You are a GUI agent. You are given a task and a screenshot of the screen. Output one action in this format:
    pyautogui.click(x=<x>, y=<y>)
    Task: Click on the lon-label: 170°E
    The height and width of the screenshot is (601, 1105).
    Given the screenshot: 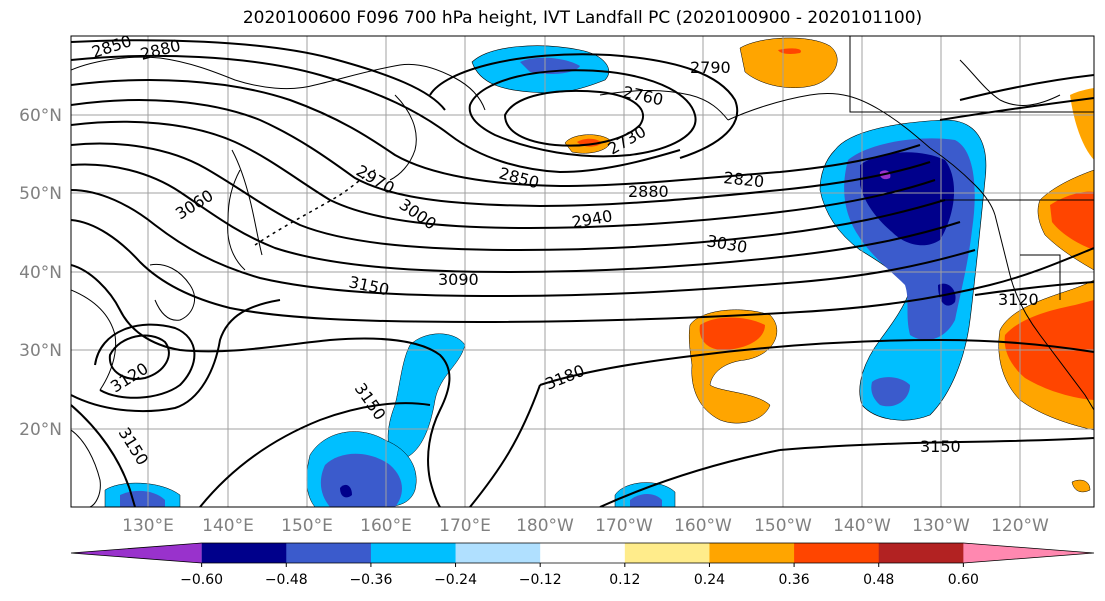 What is the action you would take?
    pyautogui.click(x=465, y=526)
    